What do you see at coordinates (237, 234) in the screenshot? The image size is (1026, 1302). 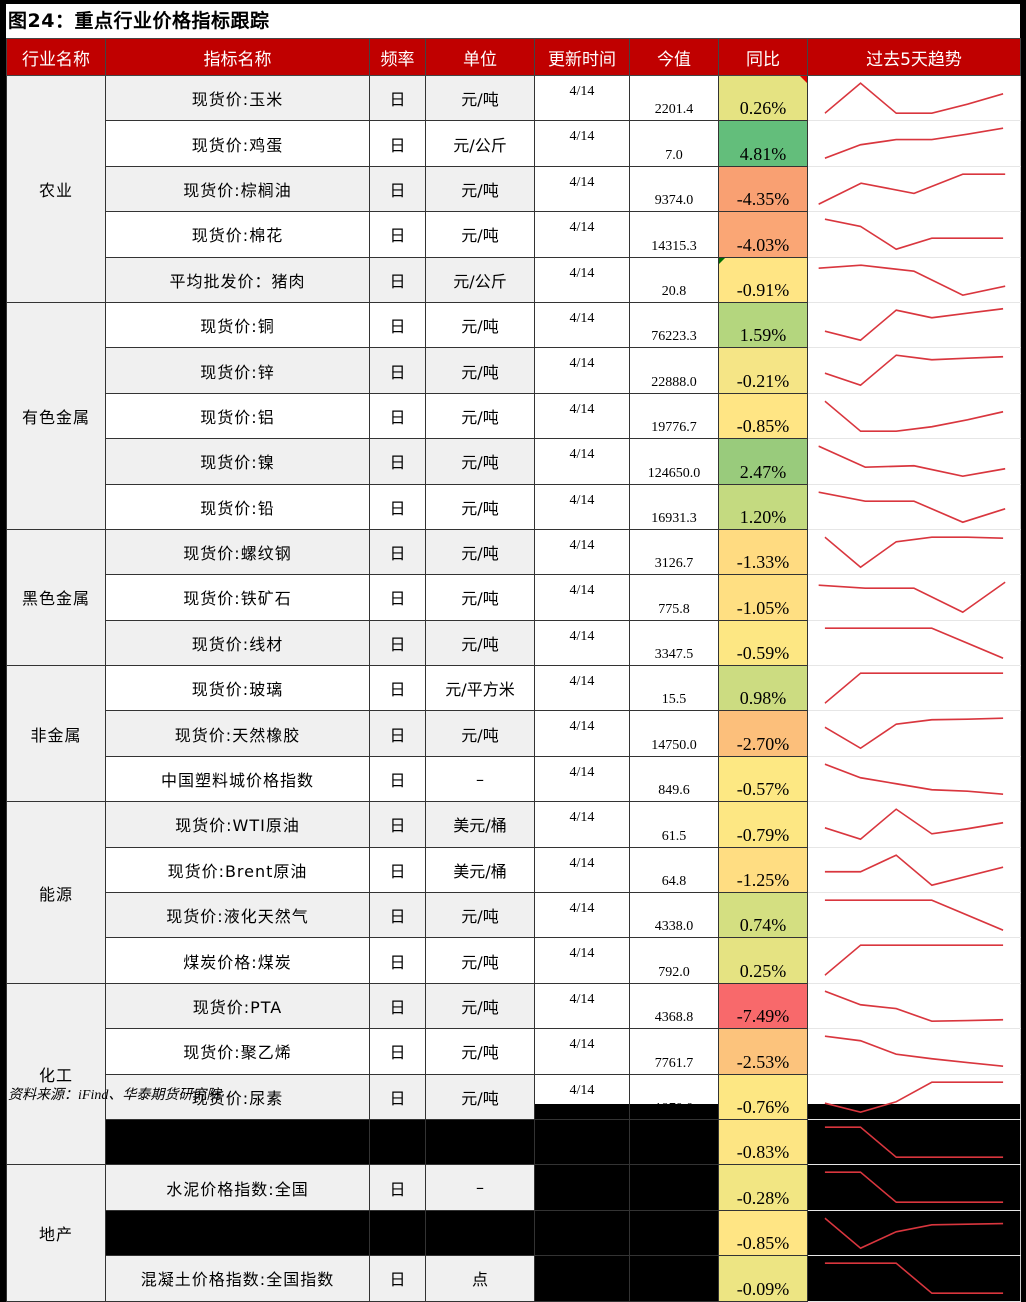 I see `indicator-name-cell: 现货价:棉花` at bounding box center [237, 234].